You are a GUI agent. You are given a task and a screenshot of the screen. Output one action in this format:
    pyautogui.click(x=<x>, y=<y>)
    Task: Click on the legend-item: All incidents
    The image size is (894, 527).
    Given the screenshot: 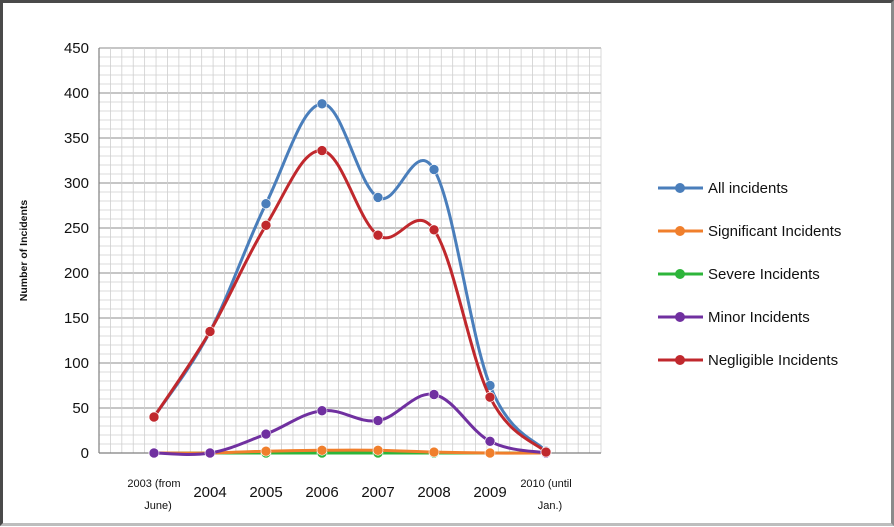 What is the action you would take?
    pyautogui.click(x=723, y=188)
    